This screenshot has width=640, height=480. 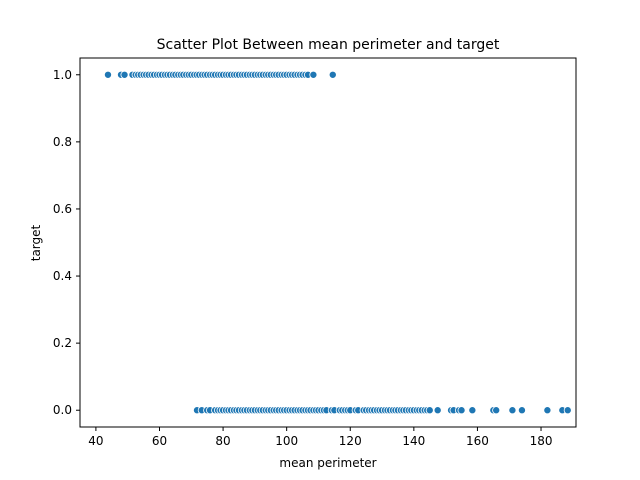 I want to click on y-tick-label: 0.8, so click(x=62, y=142).